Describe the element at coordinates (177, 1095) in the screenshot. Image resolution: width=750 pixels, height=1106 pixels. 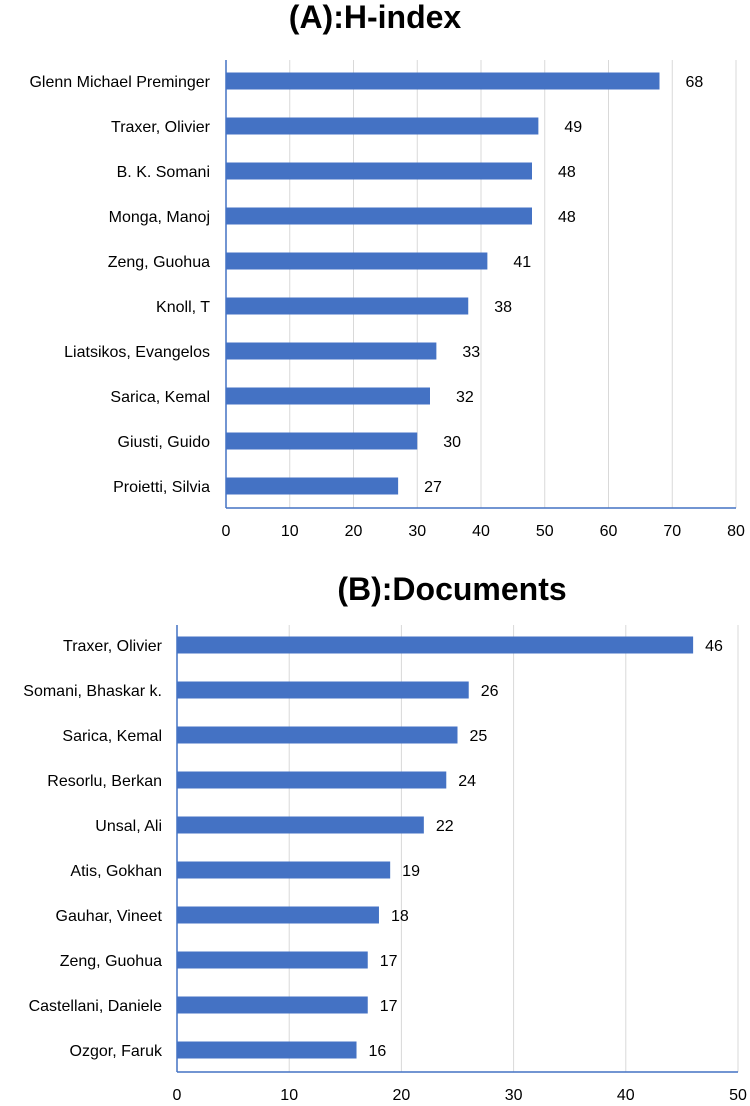
I see `panel-b-x-tick-label: 0` at that location.